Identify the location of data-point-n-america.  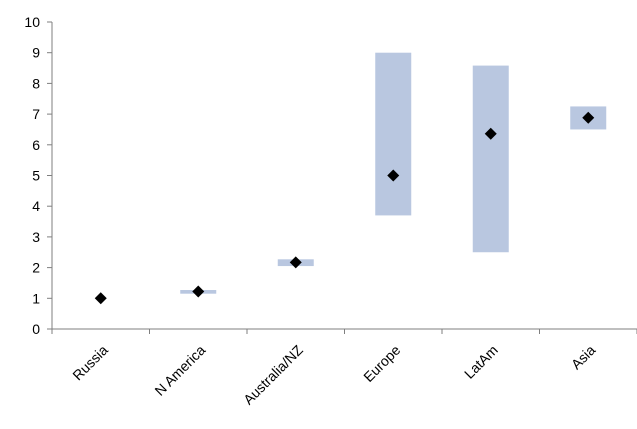
(198, 291).